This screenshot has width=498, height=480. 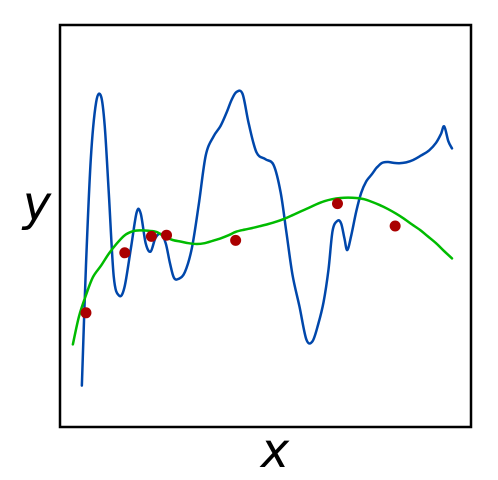 I want to click on x-axis-label: x, so click(x=274, y=451).